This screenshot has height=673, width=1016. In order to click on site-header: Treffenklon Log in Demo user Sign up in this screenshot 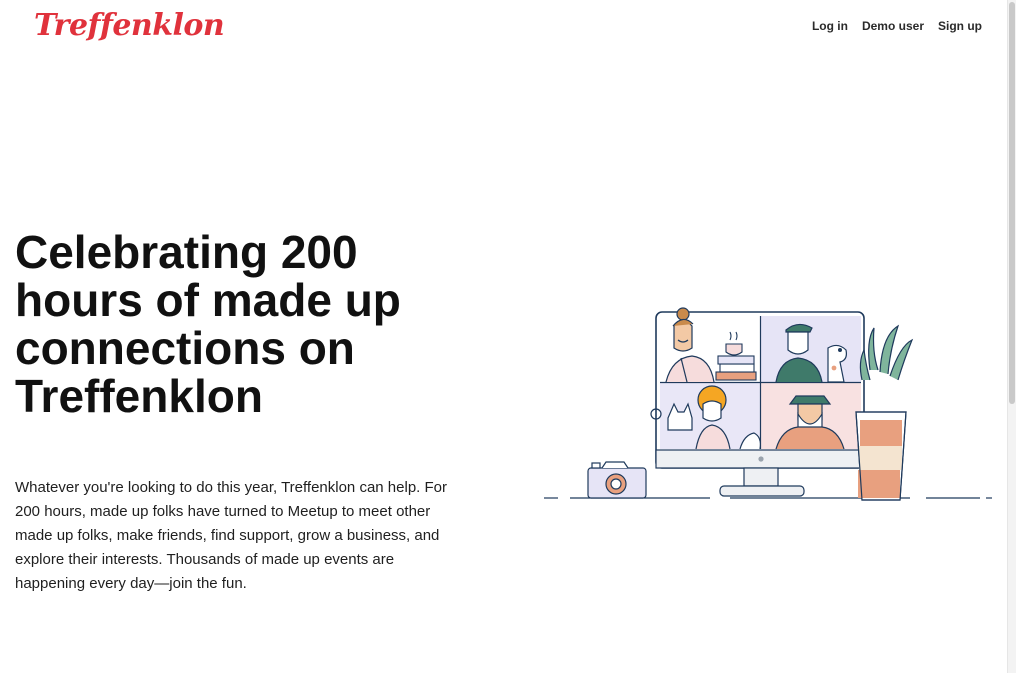, I will do `click(503, 28)`.